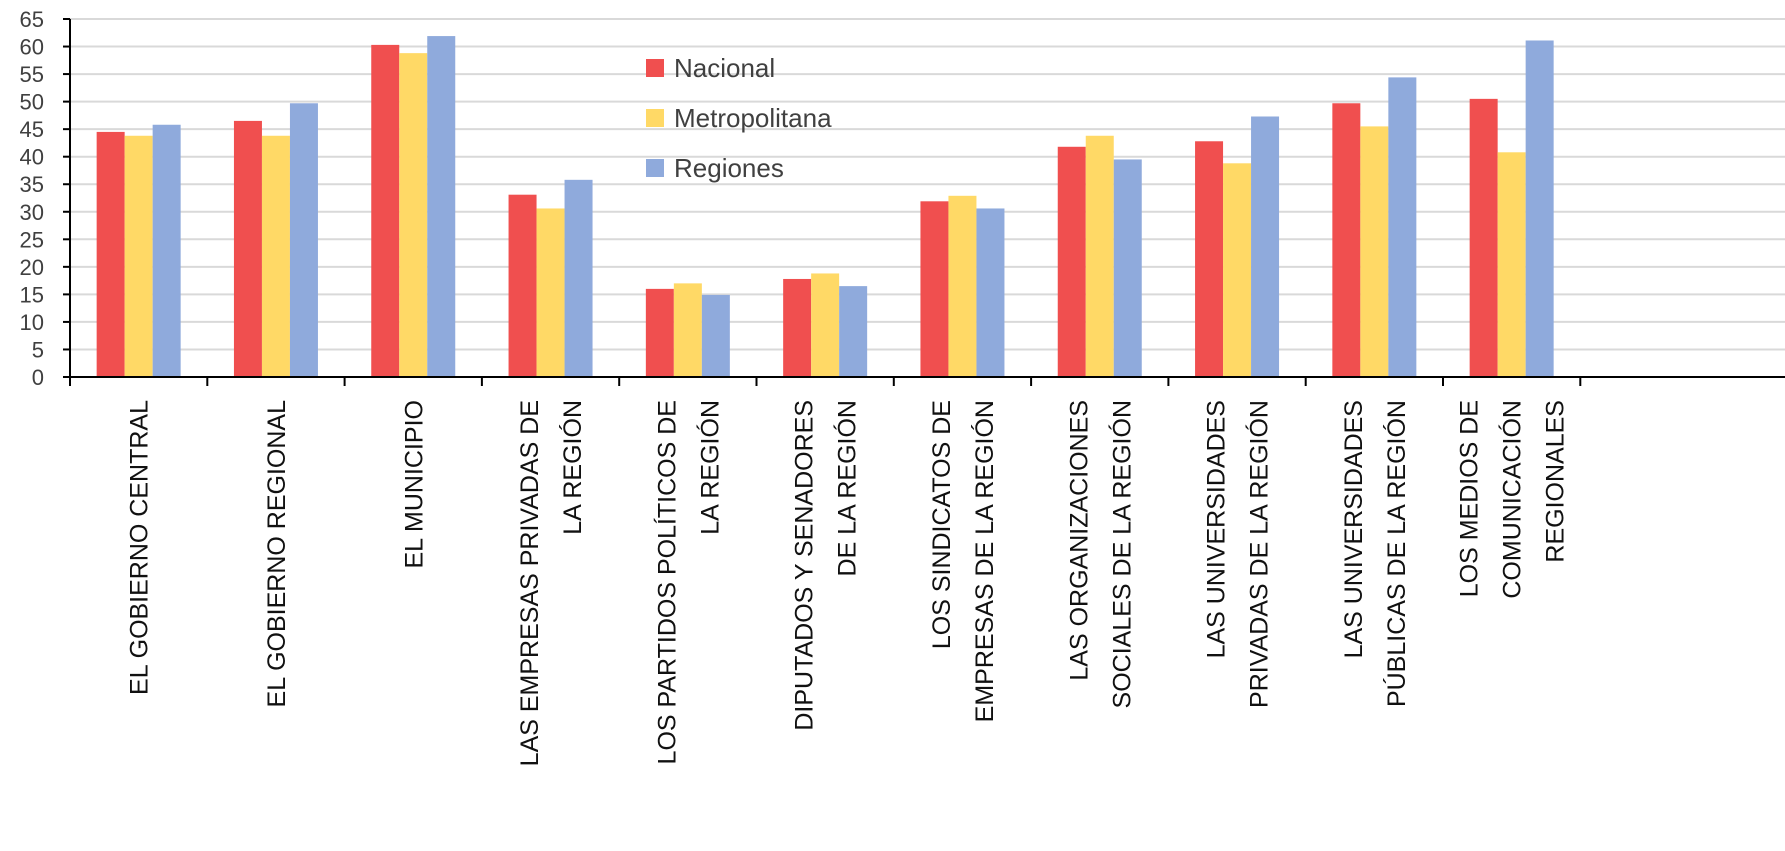 The width and height of the screenshot is (1785, 851). What do you see at coordinates (1079, 540) in the screenshot?
I see `category-label: LAS ORGANIZACIONES` at bounding box center [1079, 540].